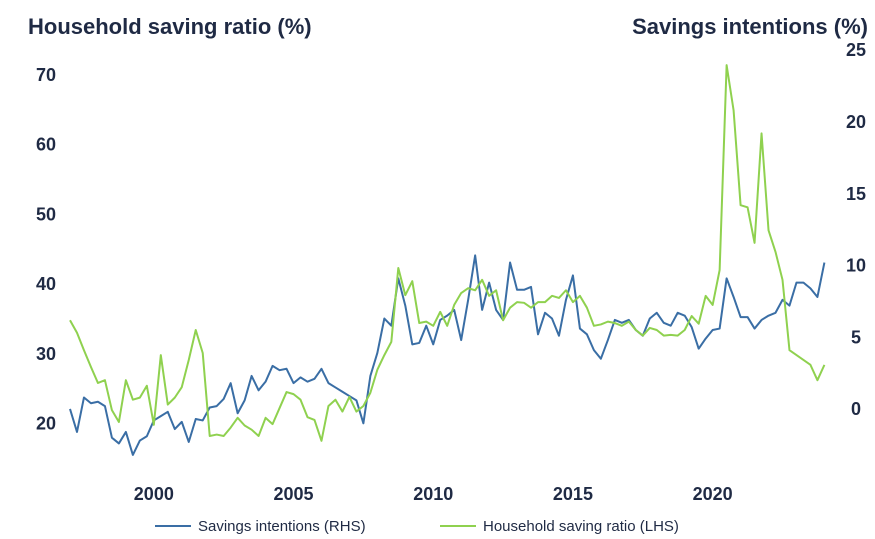  I want to click on y2-tick-label: 5, so click(856, 337).